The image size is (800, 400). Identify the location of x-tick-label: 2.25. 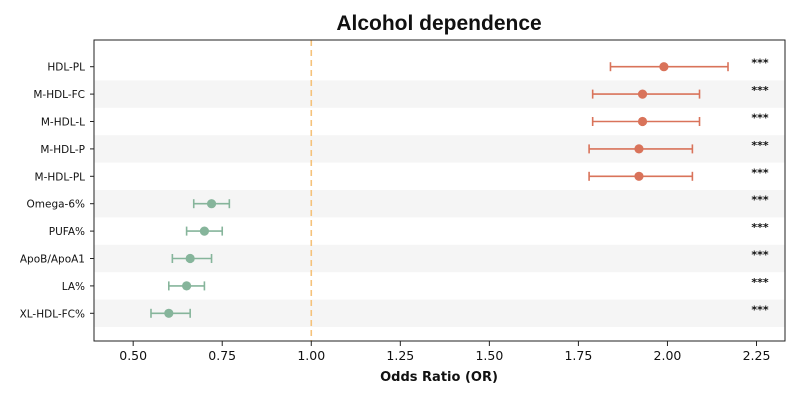
(757, 355).